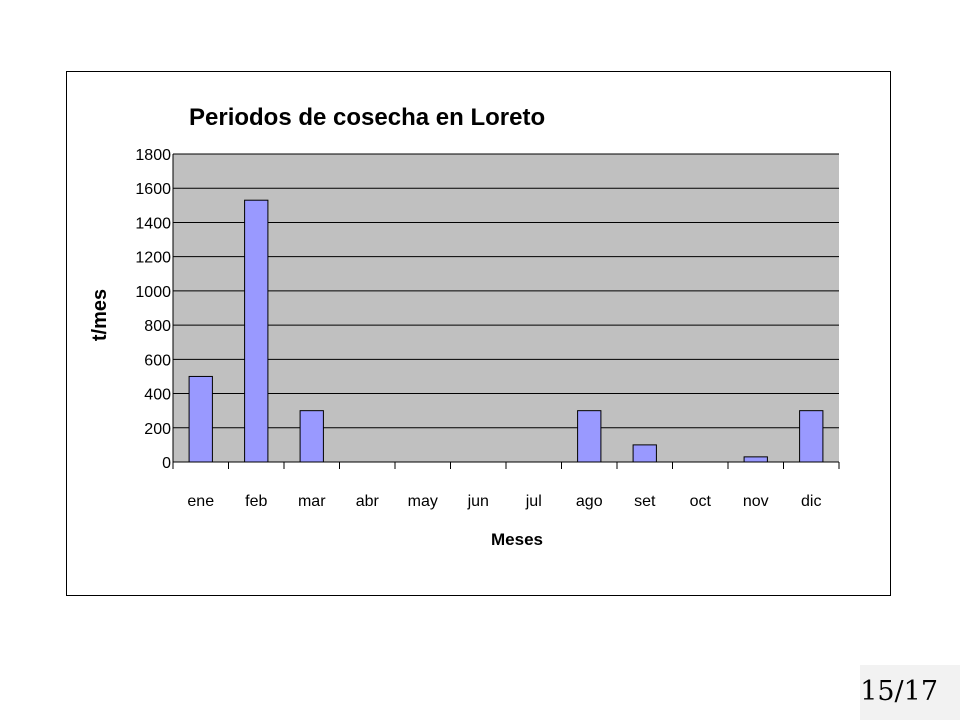 The height and width of the screenshot is (720, 960). Describe the element at coordinates (153, 258) in the screenshot. I see `y-tick-label: 1200` at that location.